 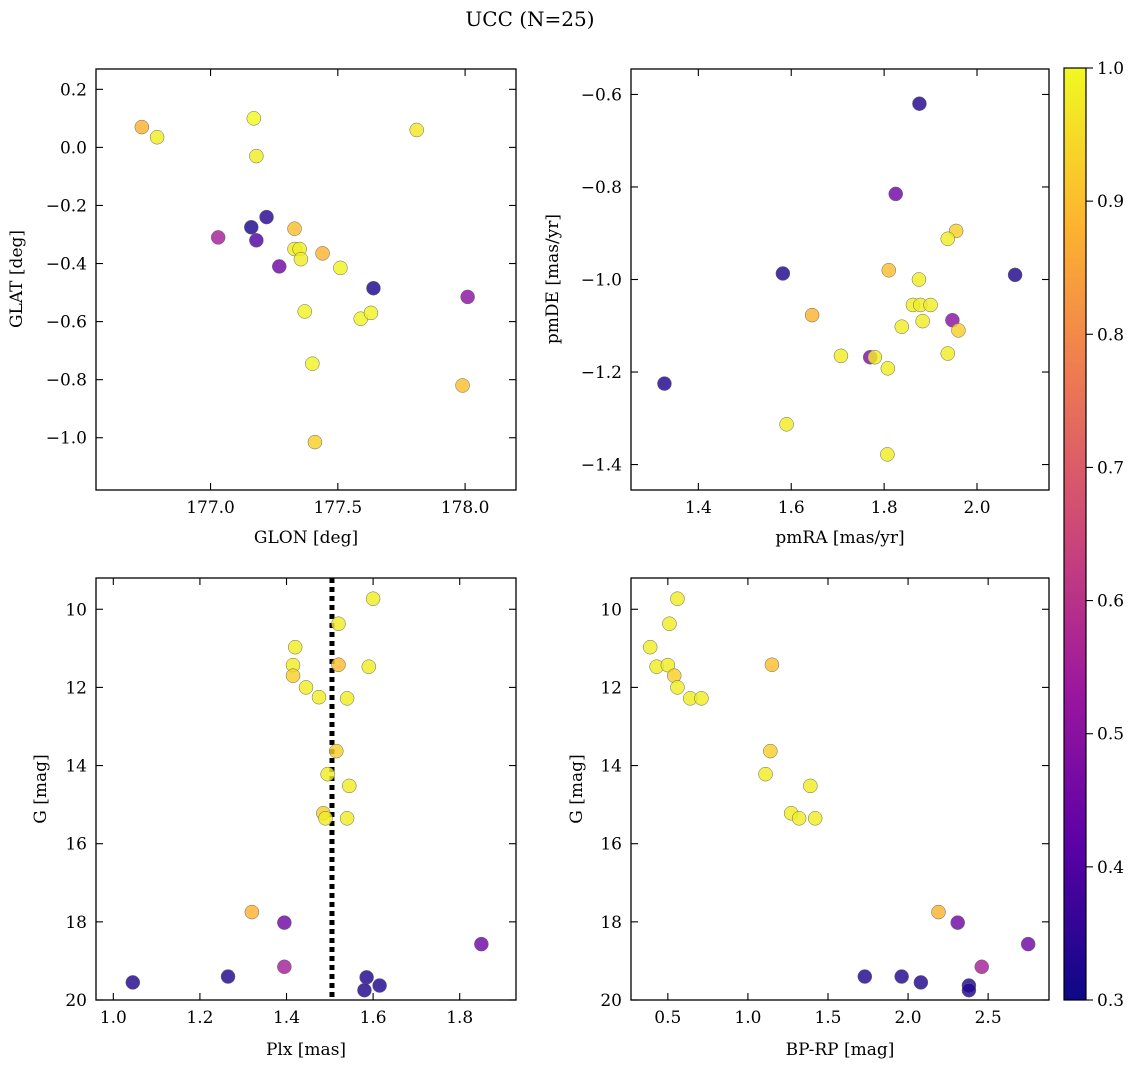 What do you see at coordinates (66, 323) in the screenshot?
I see `y-tick-label: −0.6` at bounding box center [66, 323].